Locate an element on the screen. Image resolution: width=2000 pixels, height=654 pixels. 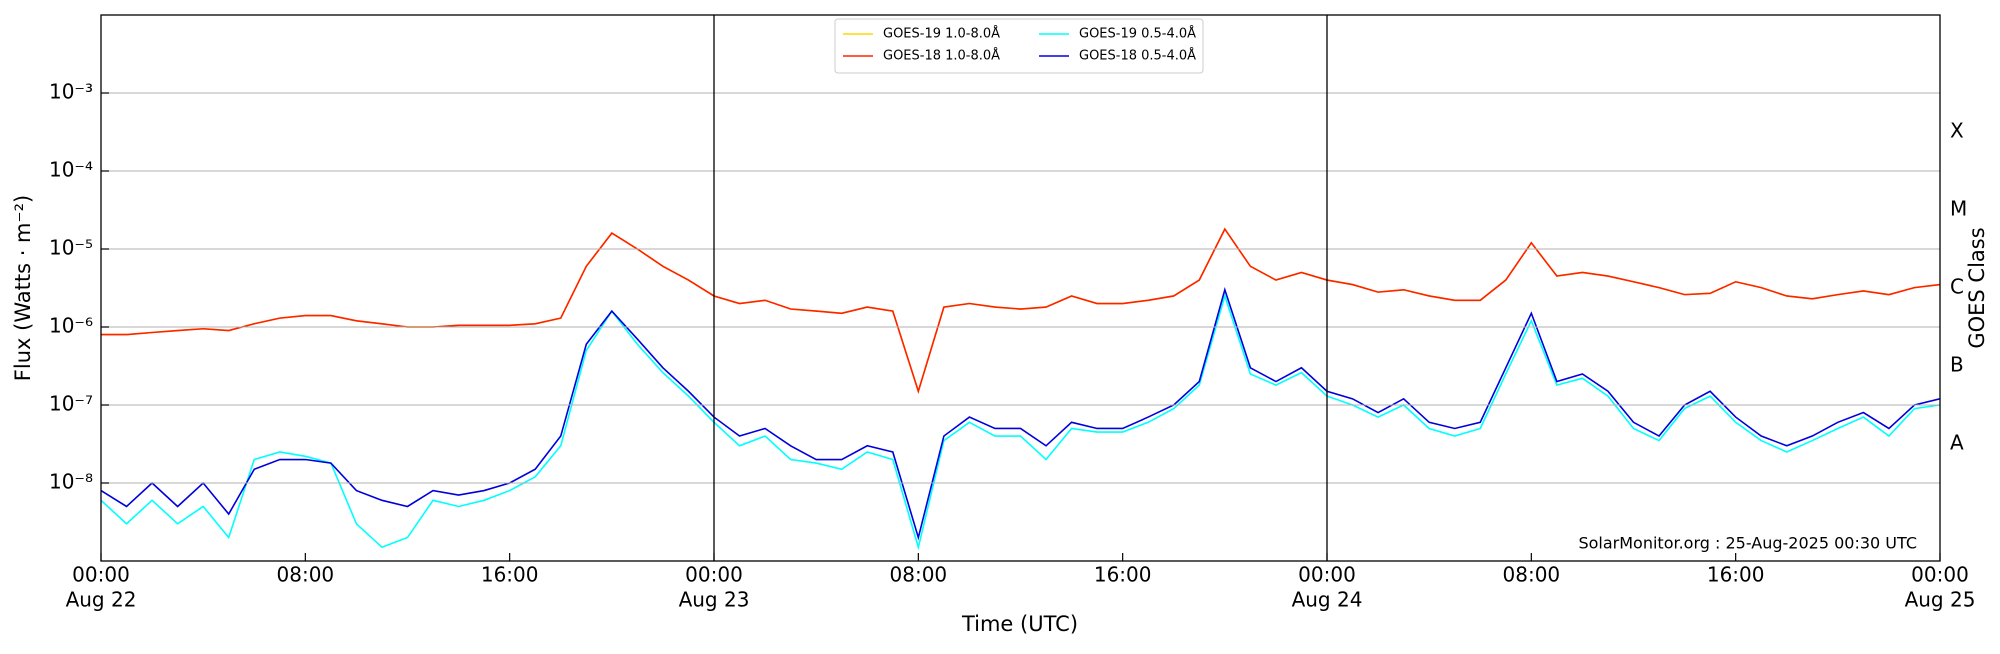
class-label: C is located at coordinates (1957, 287).